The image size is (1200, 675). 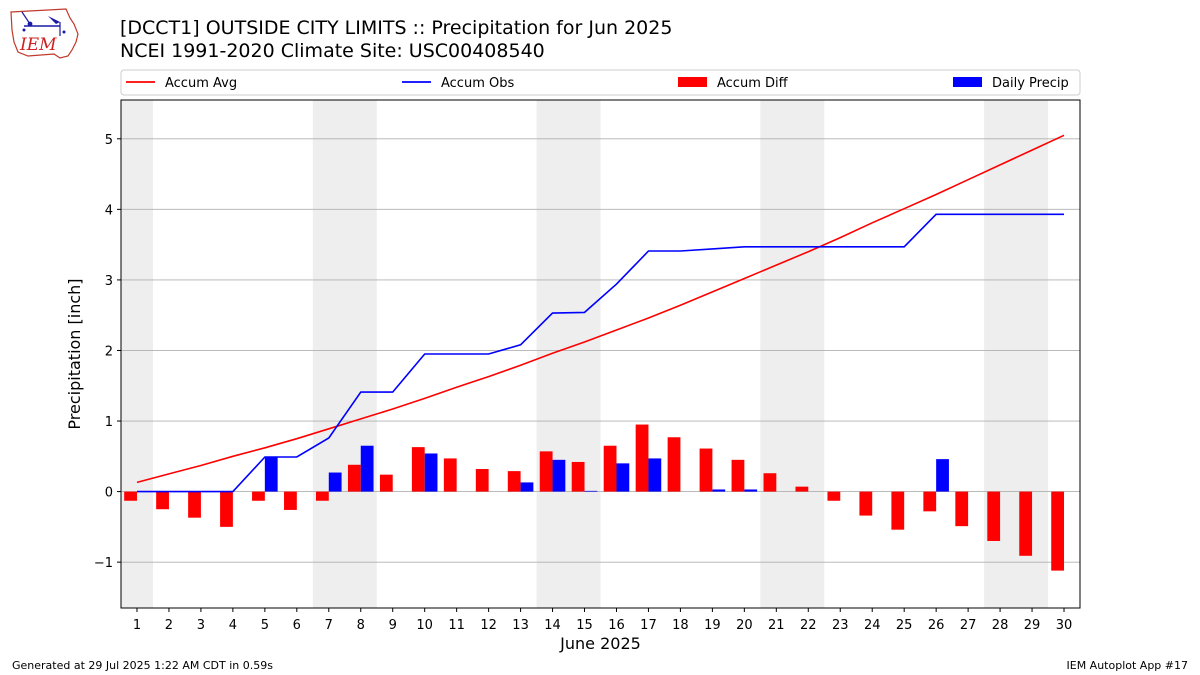 What do you see at coordinates (584, 625) in the screenshot?
I see `x-tick-label: 15` at bounding box center [584, 625].